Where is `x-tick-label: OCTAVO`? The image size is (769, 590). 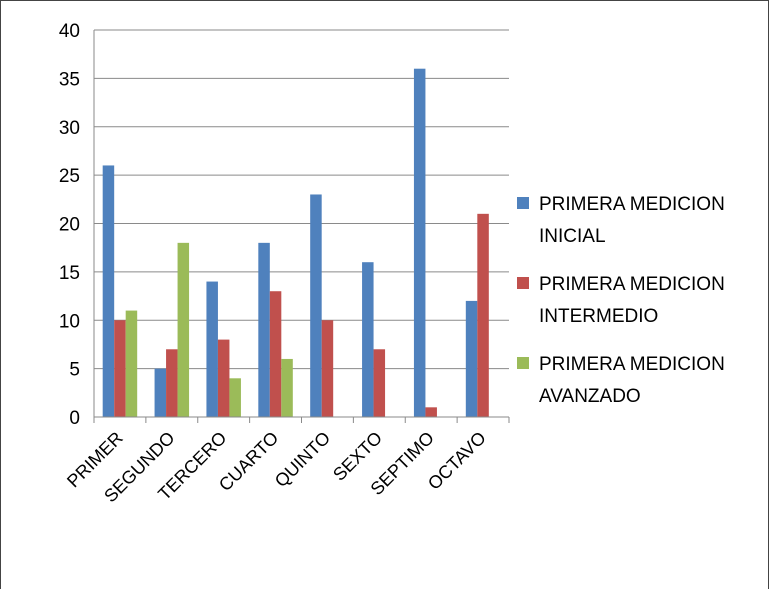 x-tick-label: OCTAVO is located at coordinates (457, 461).